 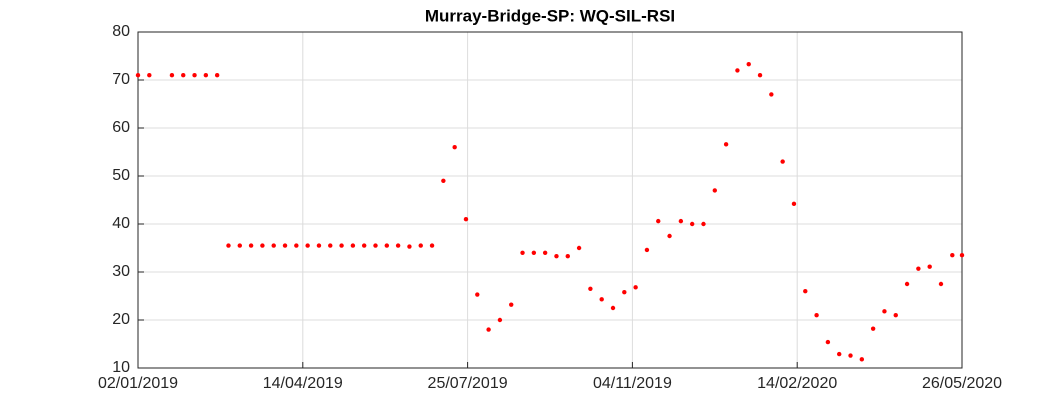 I want to click on y-tick-label: 60, so click(x=121, y=127).